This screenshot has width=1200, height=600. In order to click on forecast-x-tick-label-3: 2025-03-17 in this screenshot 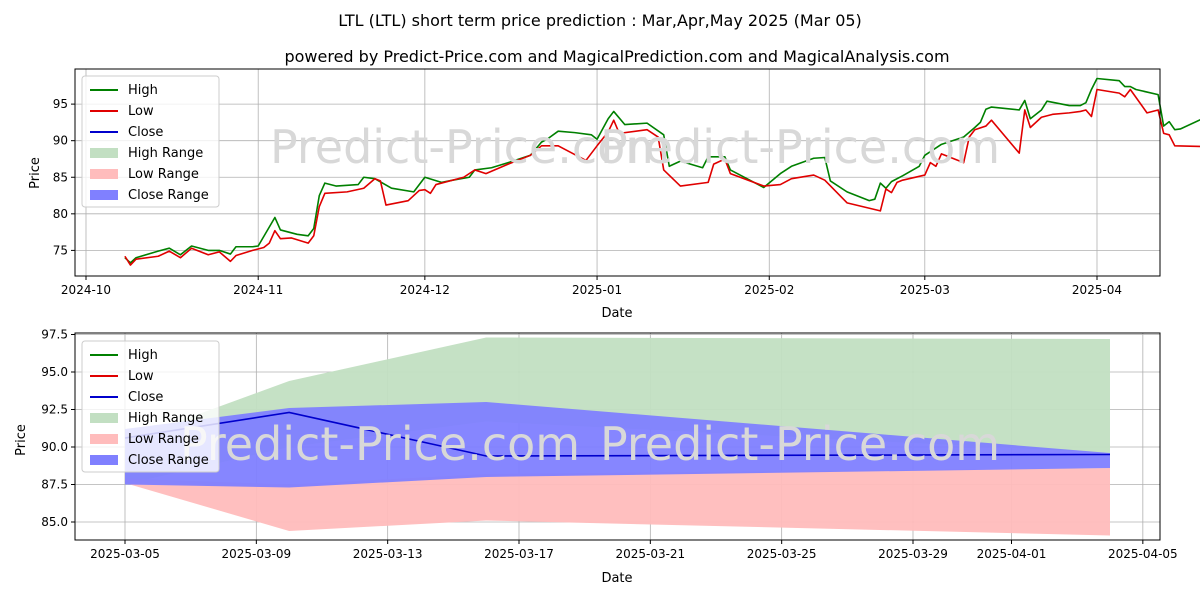, I will do `click(519, 554)`.